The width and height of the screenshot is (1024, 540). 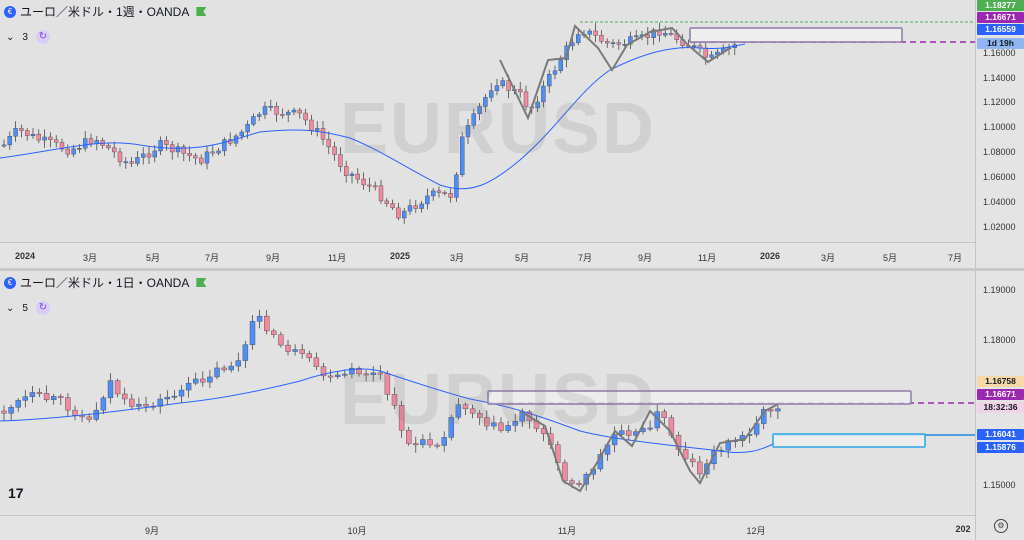 What do you see at coordinates (999, 177) in the screenshot?
I see `price-tick-label: 1.06000` at bounding box center [999, 177].